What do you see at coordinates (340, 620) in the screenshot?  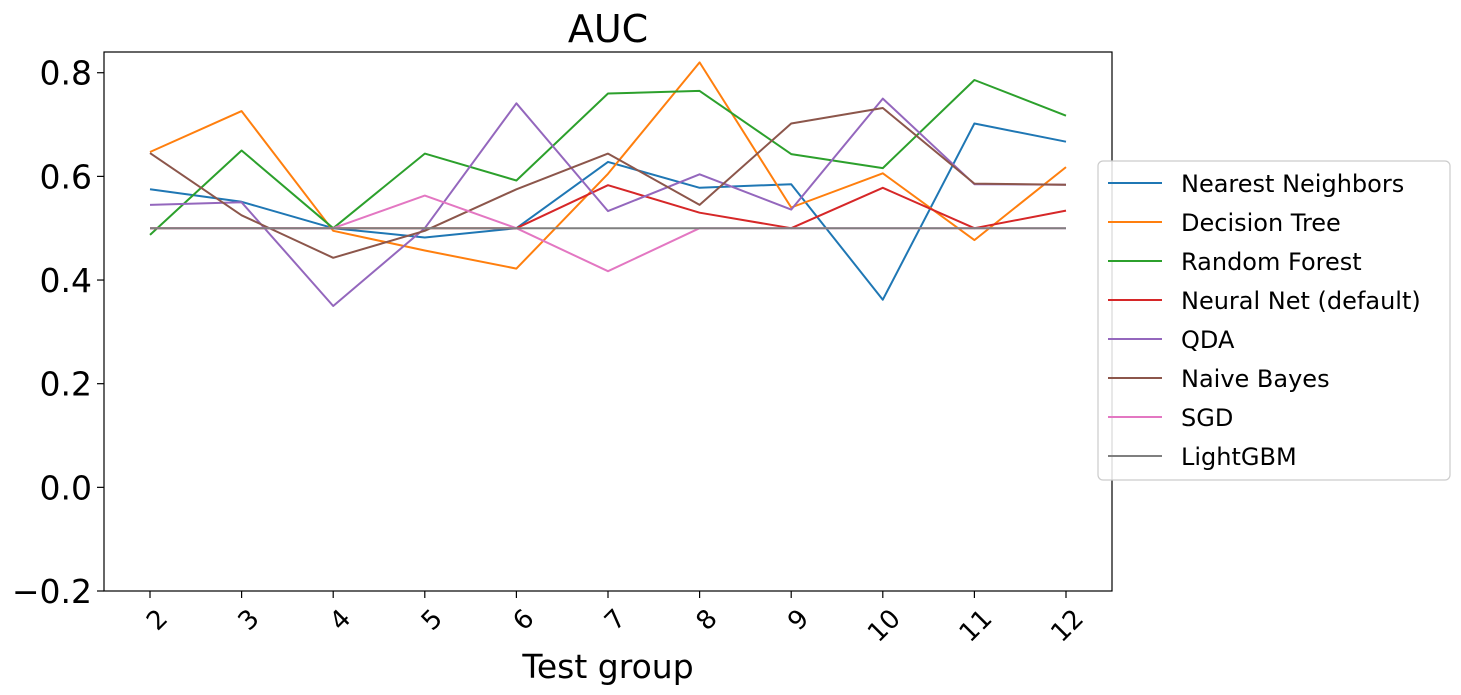 I see `x-tick-label: 4` at bounding box center [340, 620].